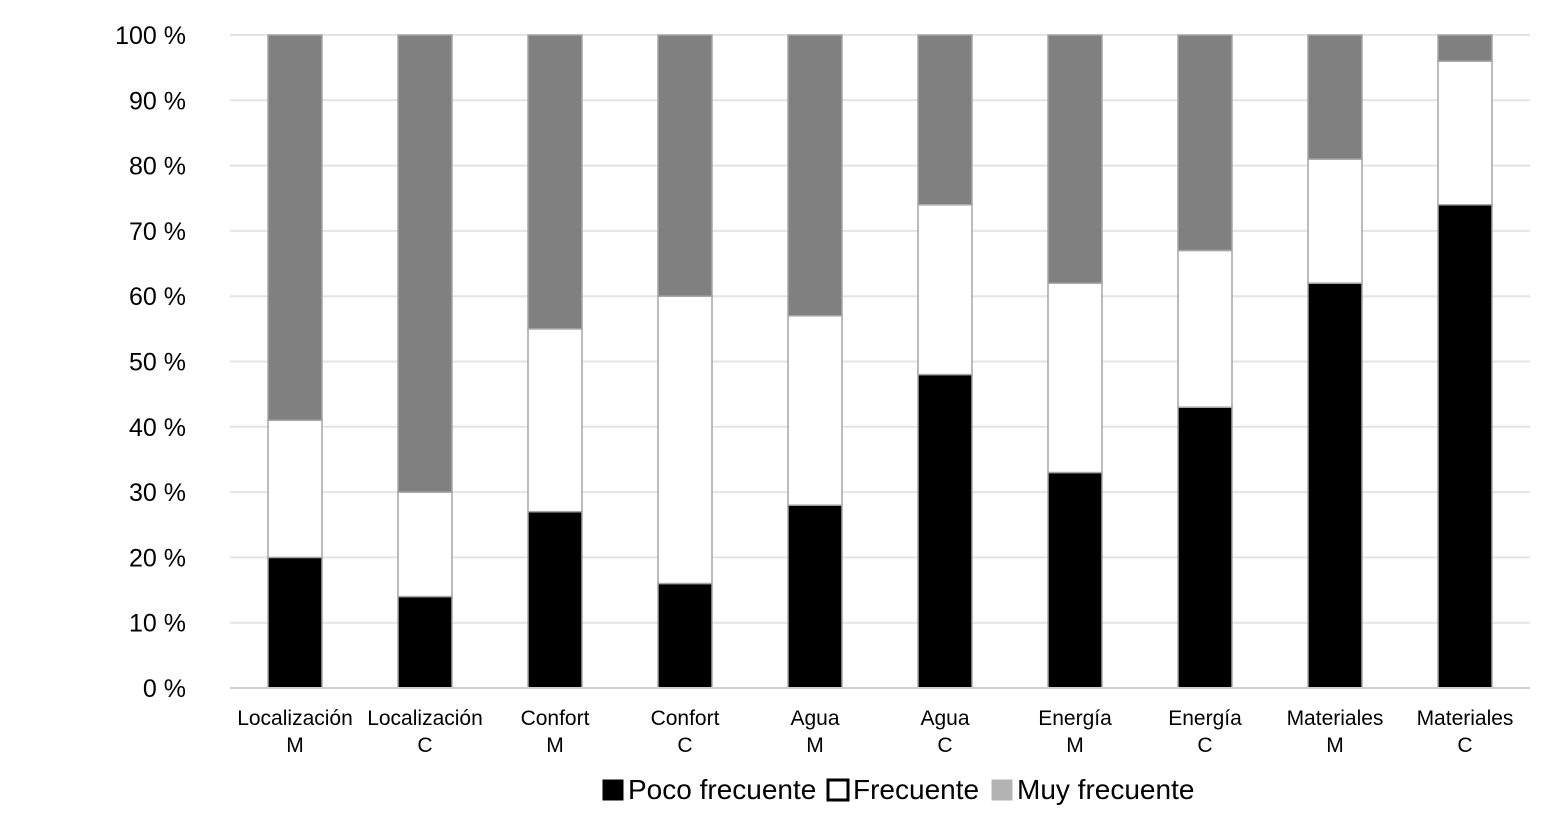 The width and height of the screenshot is (1552, 827). What do you see at coordinates (164, 689) in the screenshot?
I see `y-tick-label: 0 %` at bounding box center [164, 689].